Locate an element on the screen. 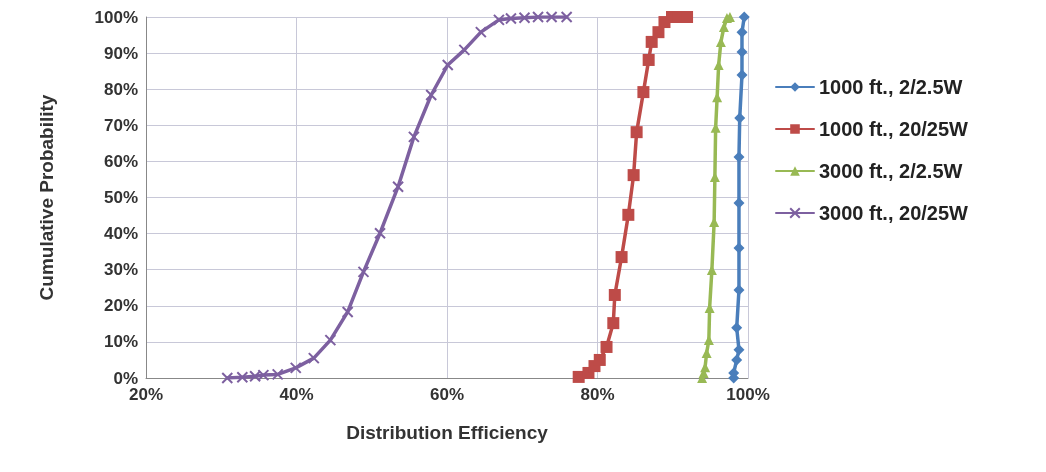  x-tick-label: 60% is located at coordinates (447, 394).